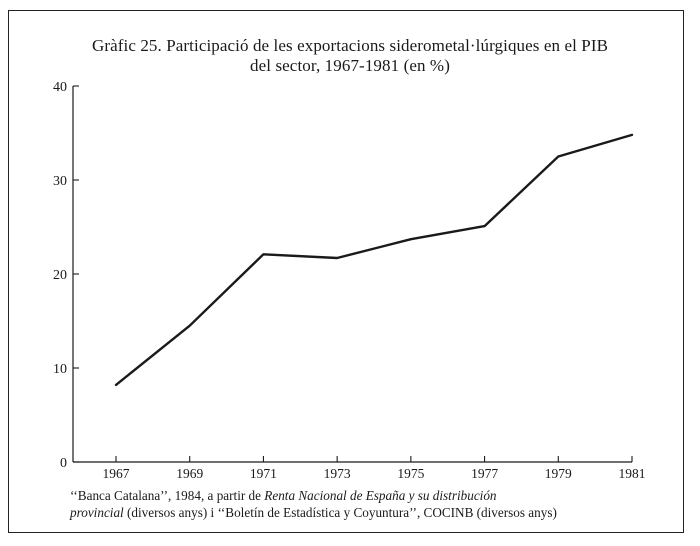 This screenshot has width=700, height=546. Describe the element at coordinates (632, 473) in the screenshot. I see `x-tick-label: 1981` at that location.